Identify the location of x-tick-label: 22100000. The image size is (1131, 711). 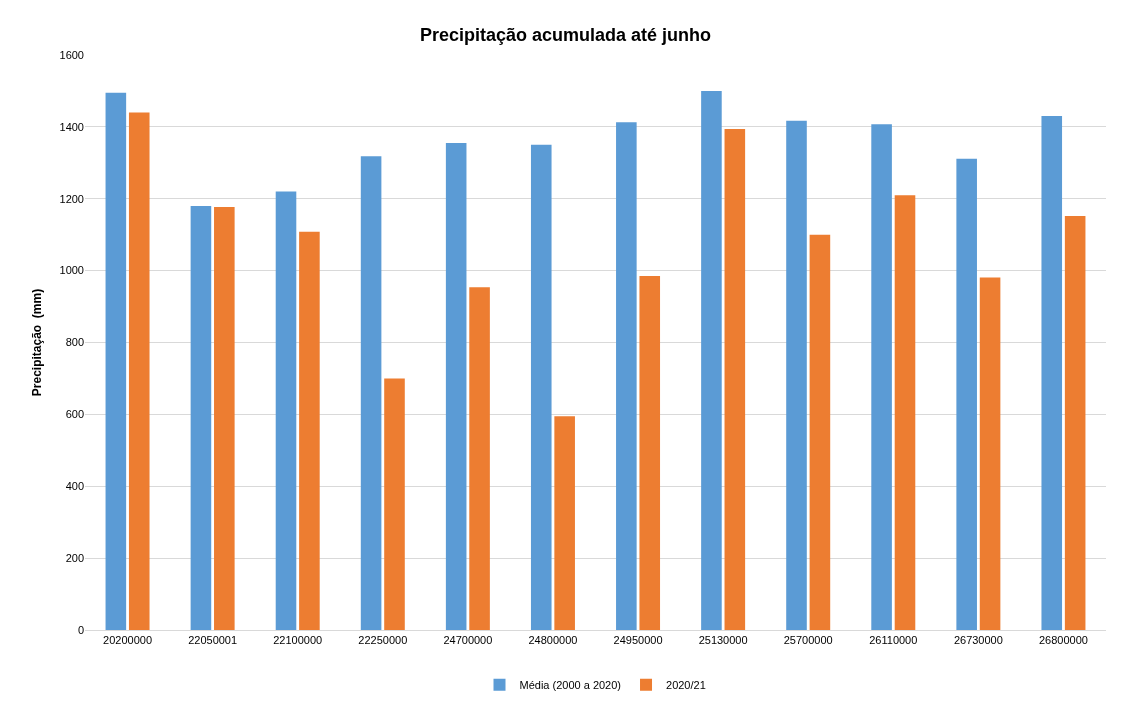
(298, 640).